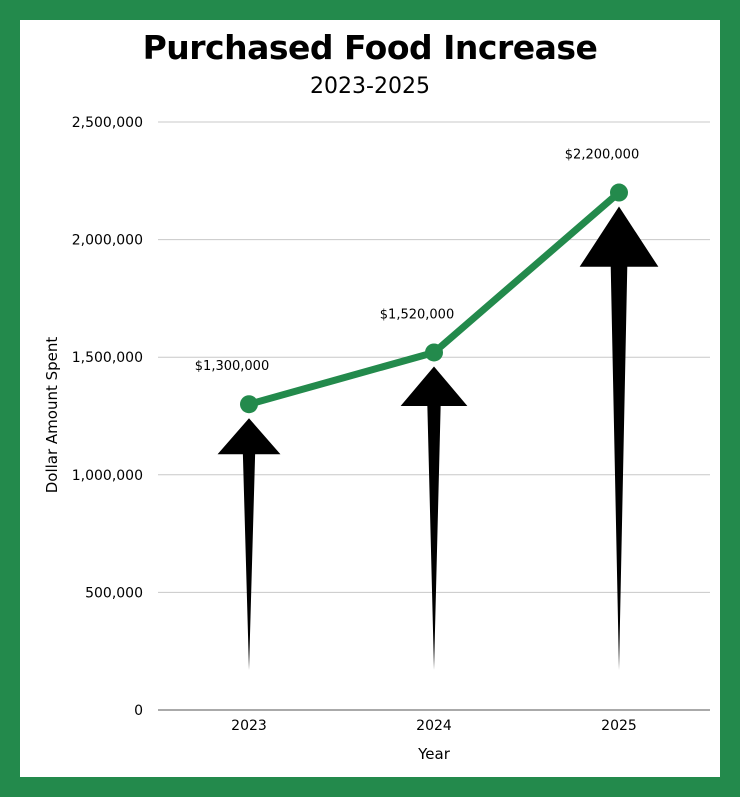 The width and height of the screenshot is (740, 797). I want to click on x-axis-label: Year, so click(434, 754).